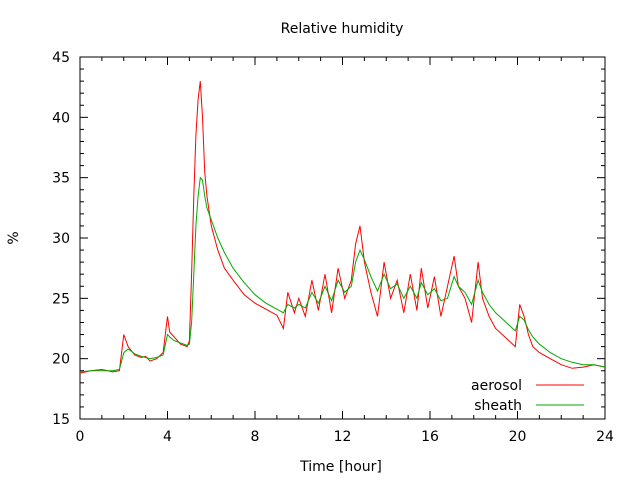 Image resolution: width=640 pixels, height=480 pixels. I want to click on y-tick-label: 25, so click(61, 299).